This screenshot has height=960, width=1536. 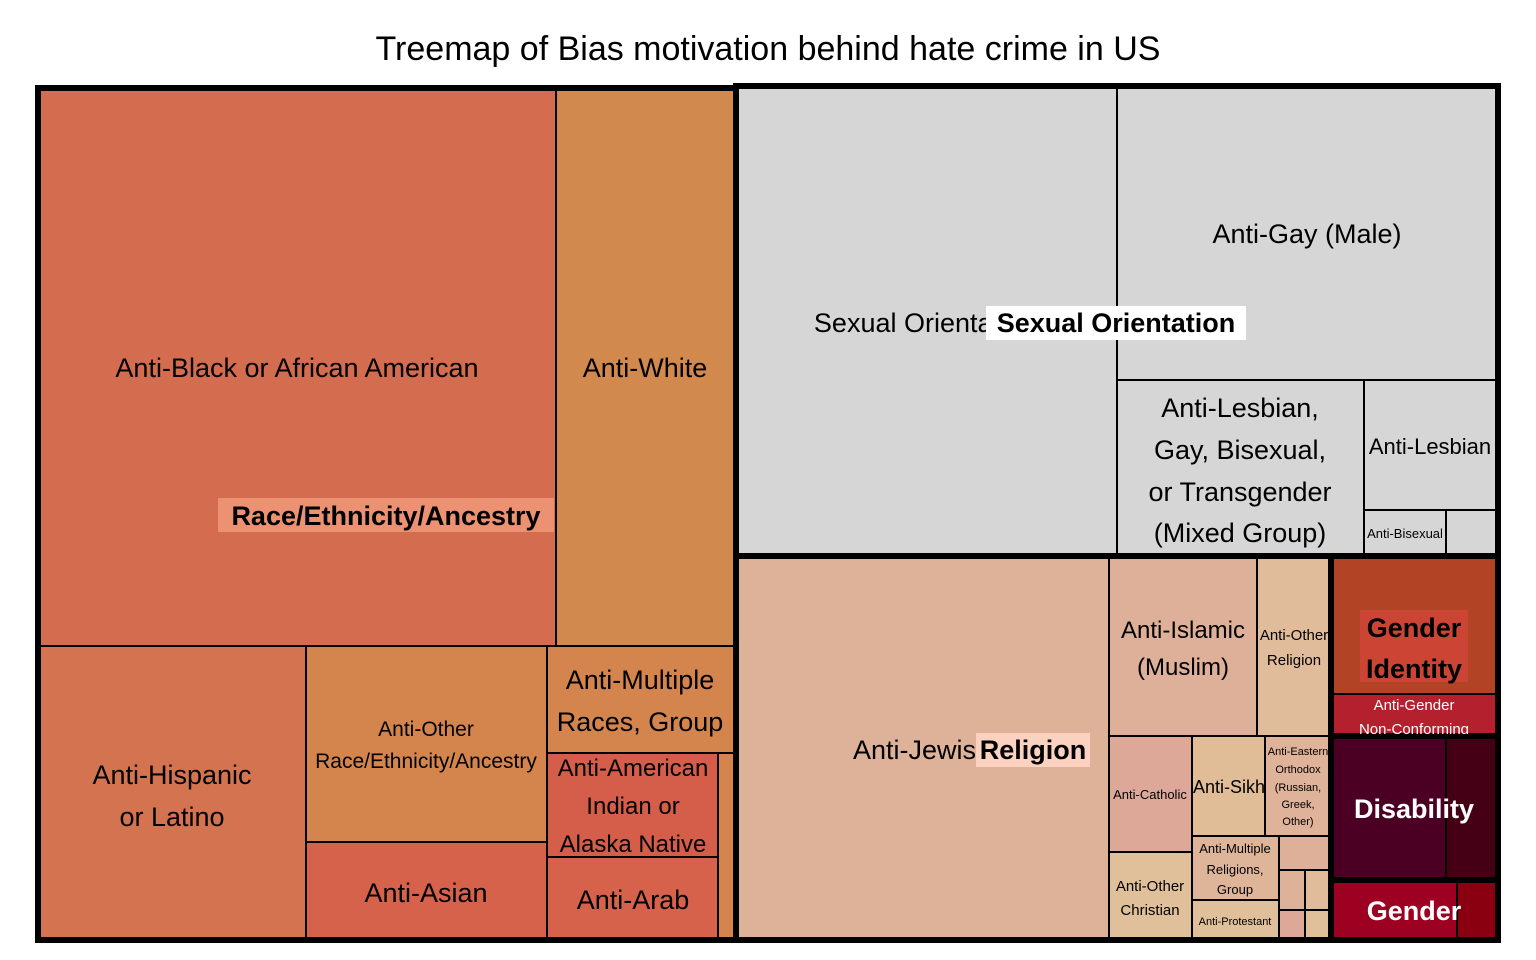 I want to click on label-anti-black: Anti-Black or African American, so click(x=296, y=368).